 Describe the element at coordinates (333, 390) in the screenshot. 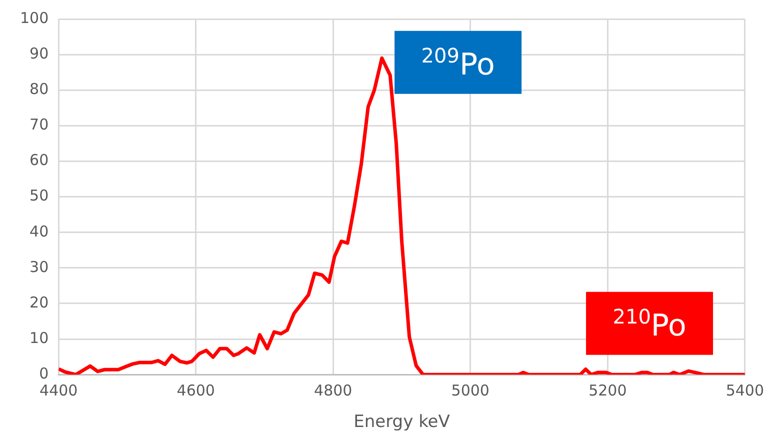

I see `x-tick-label: 4800` at that location.